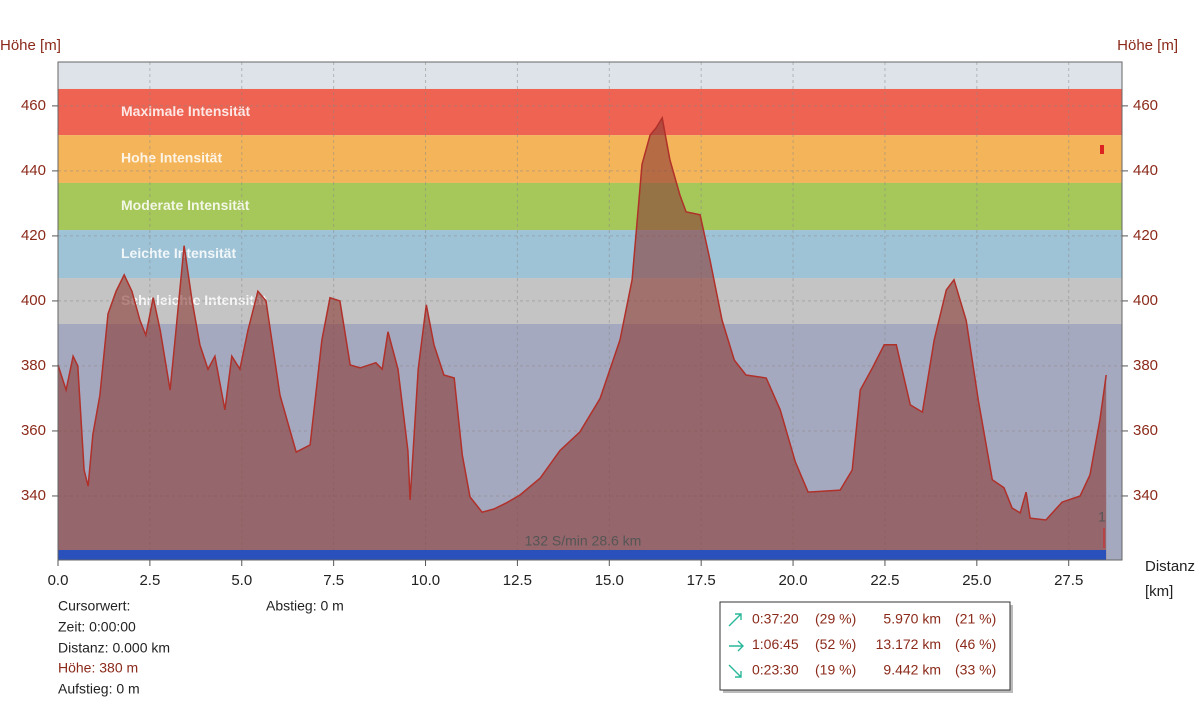 Image resolution: width=1203 pixels, height=711 pixels. Describe the element at coordinates (1145, 170) in the screenshot. I see `y2-tick-label: 440` at that location.